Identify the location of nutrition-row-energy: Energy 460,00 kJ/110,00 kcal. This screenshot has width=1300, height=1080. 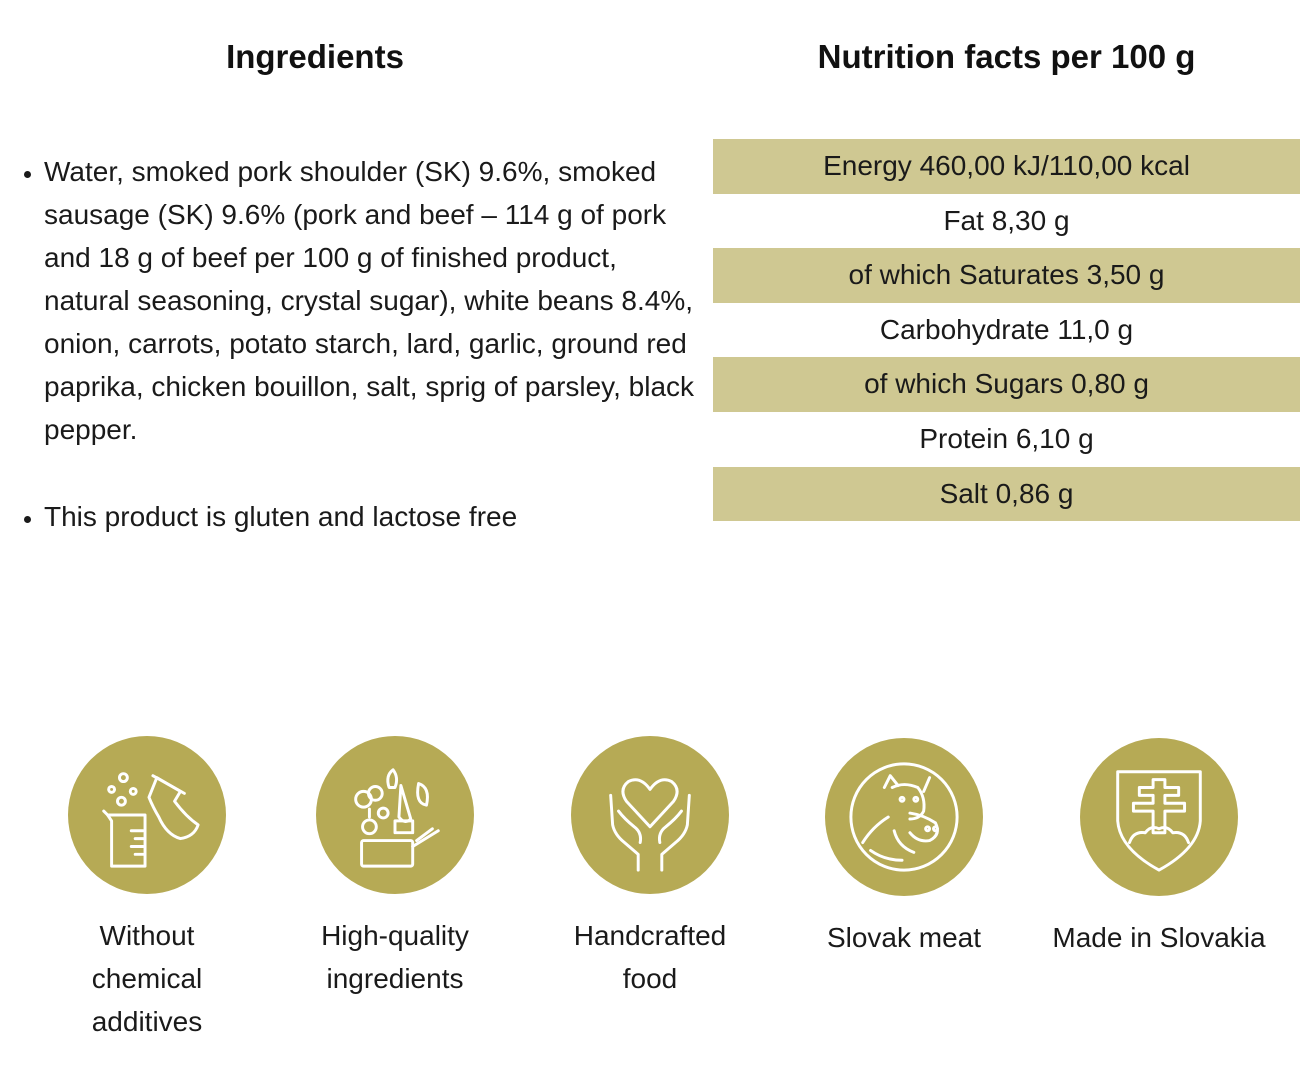
(1006, 166).